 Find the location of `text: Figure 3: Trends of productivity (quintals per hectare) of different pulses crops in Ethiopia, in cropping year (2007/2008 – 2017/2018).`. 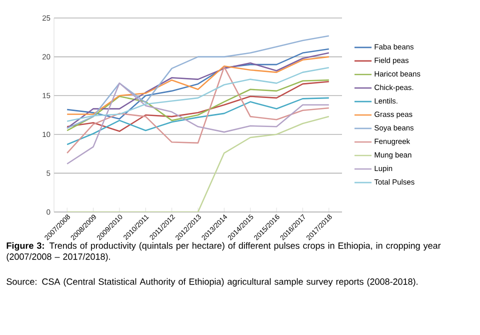

text: Figure 3: Trends of productivity (quintals per hectare) of different pulses crops in Ethiopia, in cropping year (2007/2008 – 2017/2018). is located at coordinates (223, 252).